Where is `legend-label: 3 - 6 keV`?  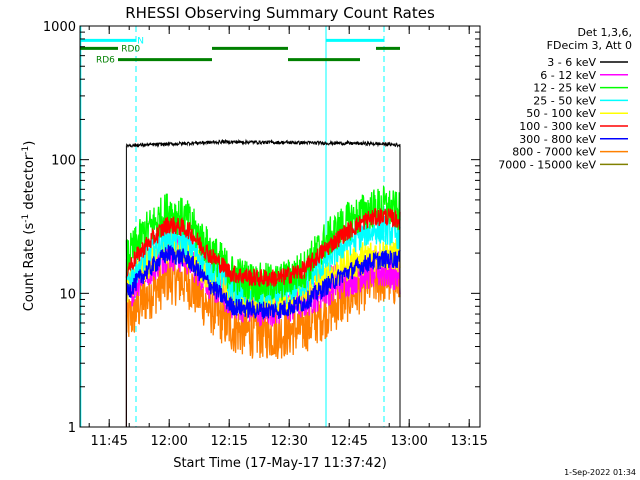 legend-label: 3 - 6 keV is located at coordinates (571, 62).